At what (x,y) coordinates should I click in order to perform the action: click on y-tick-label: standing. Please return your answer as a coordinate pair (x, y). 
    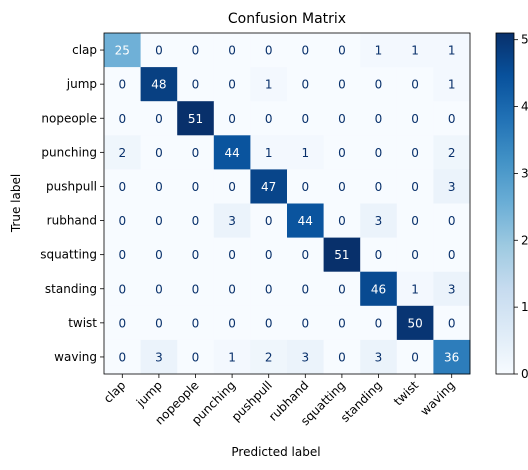
    Looking at the image, I should click on (71, 289).